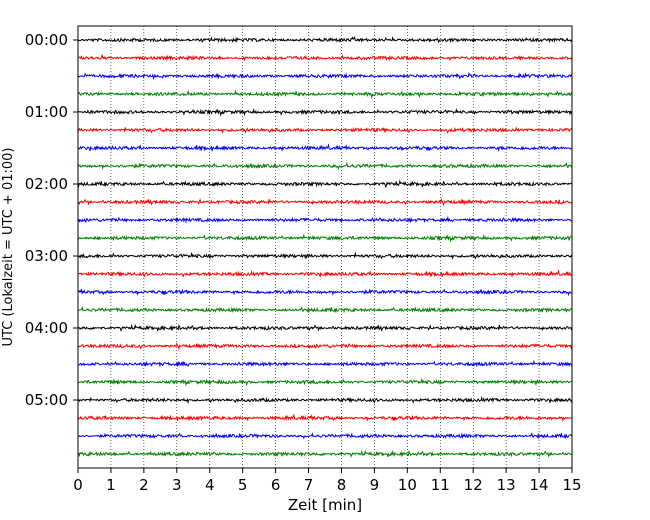 This screenshot has height=520, width=650. I want to click on y-tick-label: 04:00, so click(46, 328).